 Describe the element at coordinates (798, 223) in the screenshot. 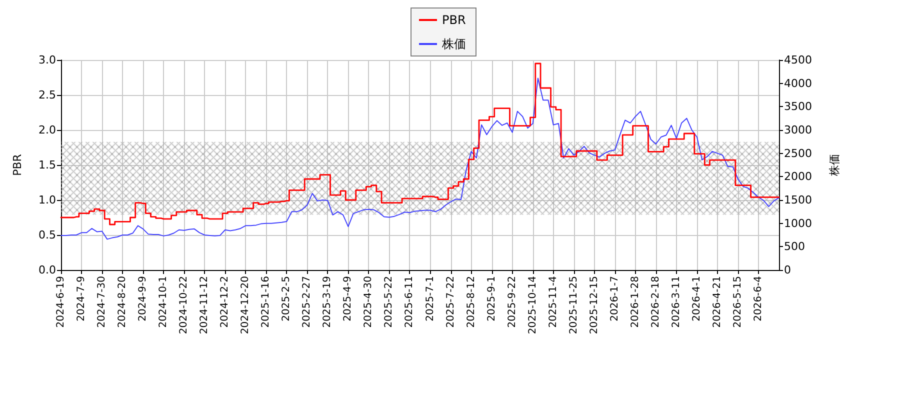

I see `y2-tick-label: 1000` at that location.